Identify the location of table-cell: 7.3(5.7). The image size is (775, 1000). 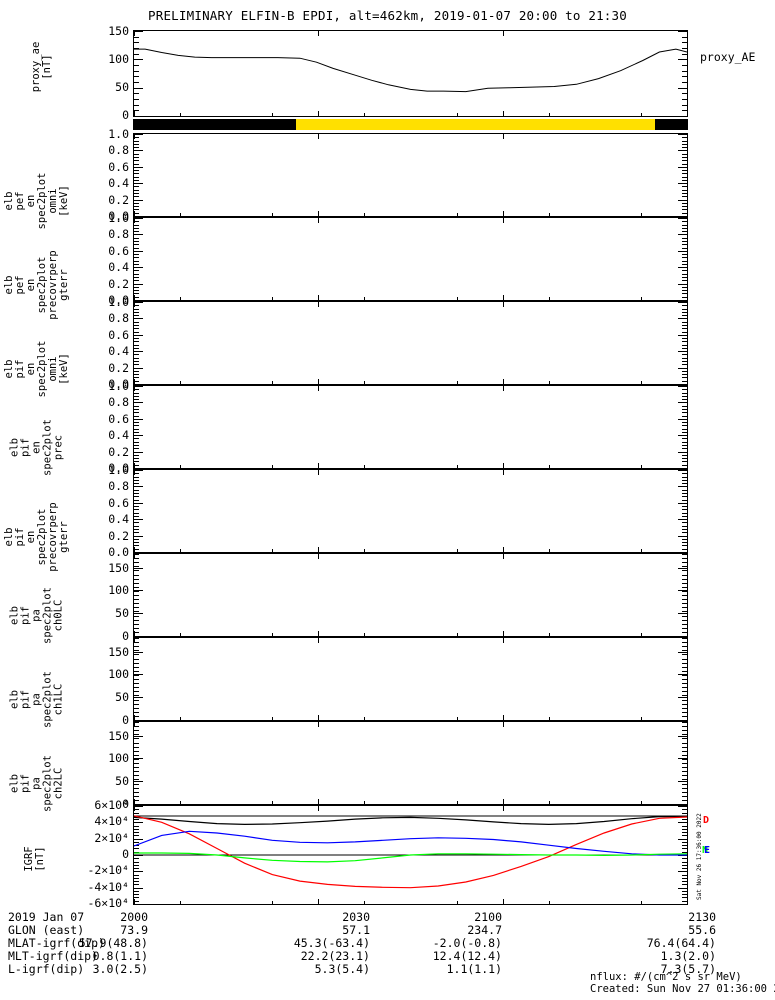
(688, 969).